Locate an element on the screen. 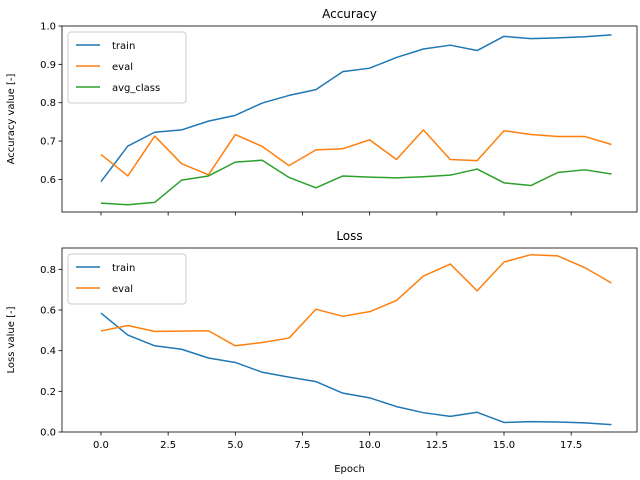 The width and height of the screenshot is (640, 480). loss-y-tick-label: 0.4 is located at coordinates (48, 351).